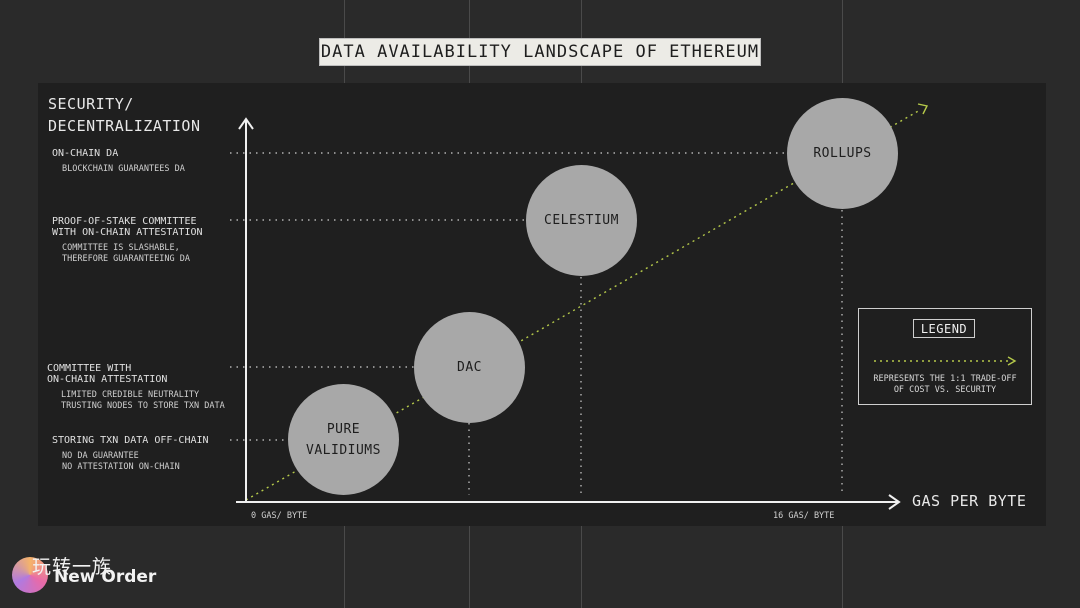 The width and height of the screenshot is (1080, 608). Describe the element at coordinates (343, 450) in the screenshot. I see `node-label: VALIDIUMS` at that location.